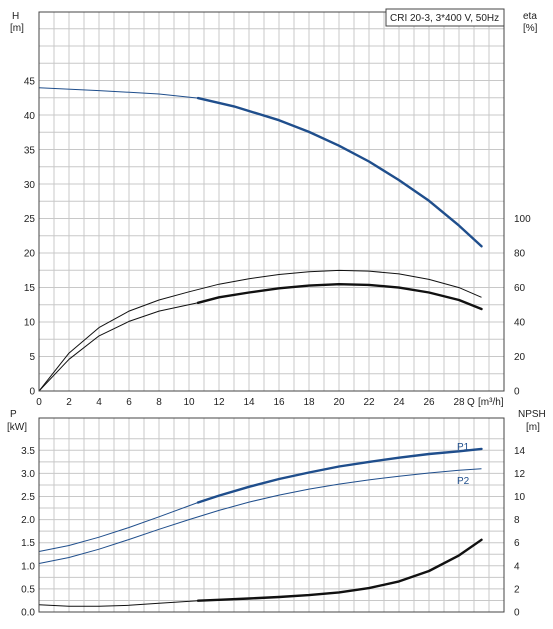 The width and height of the screenshot is (553, 629). I want to click on y-right-tick-label: 14, so click(520, 451).